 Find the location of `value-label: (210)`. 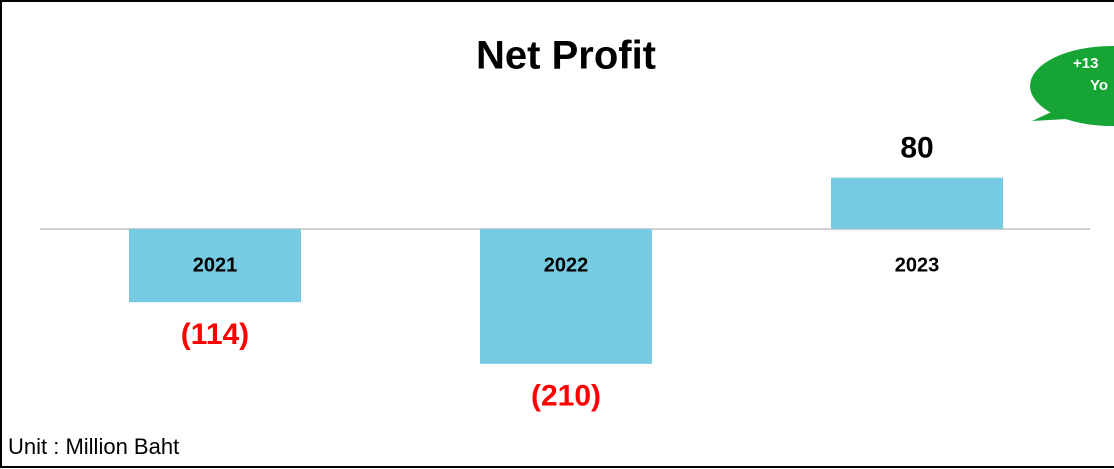

value-label: (210) is located at coordinates (566, 396).